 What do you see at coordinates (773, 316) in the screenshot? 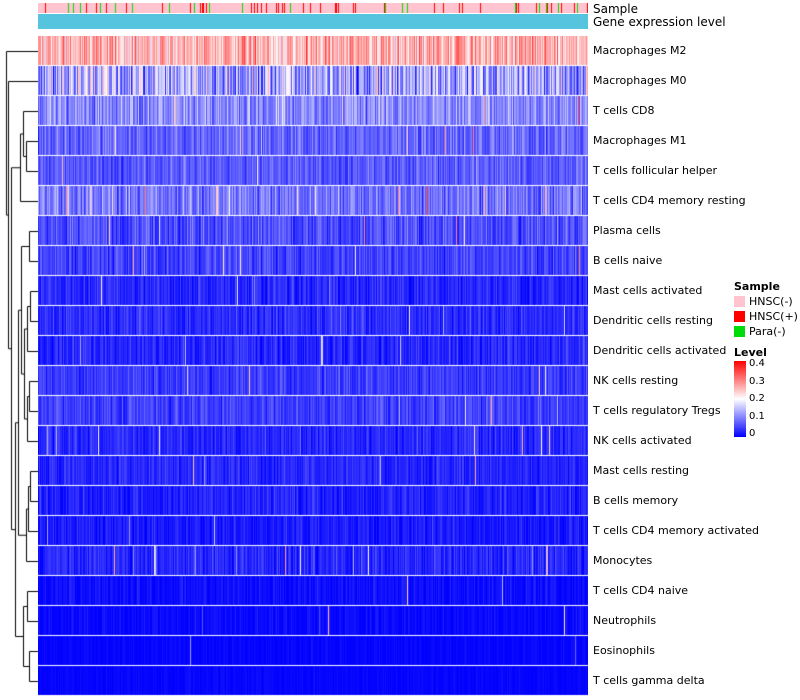
I see `legend-item-label: HNSC(+)` at bounding box center [773, 316].